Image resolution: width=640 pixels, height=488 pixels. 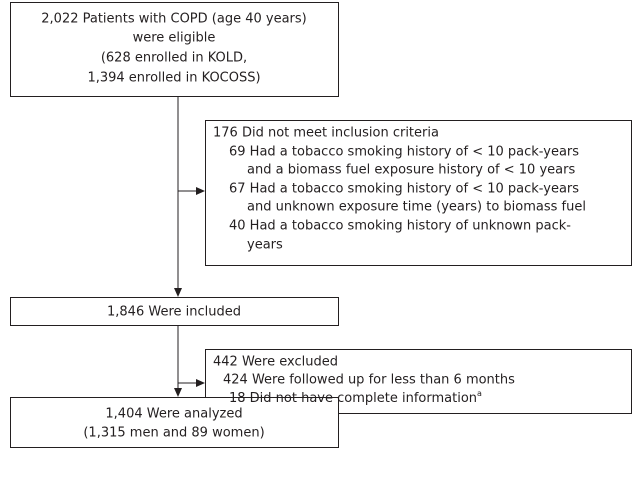 What do you see at coordinates (353, 398) in the screenshot?
I see `node-text-line: 18 Did not have complete information` at bounding box center [353, 398].